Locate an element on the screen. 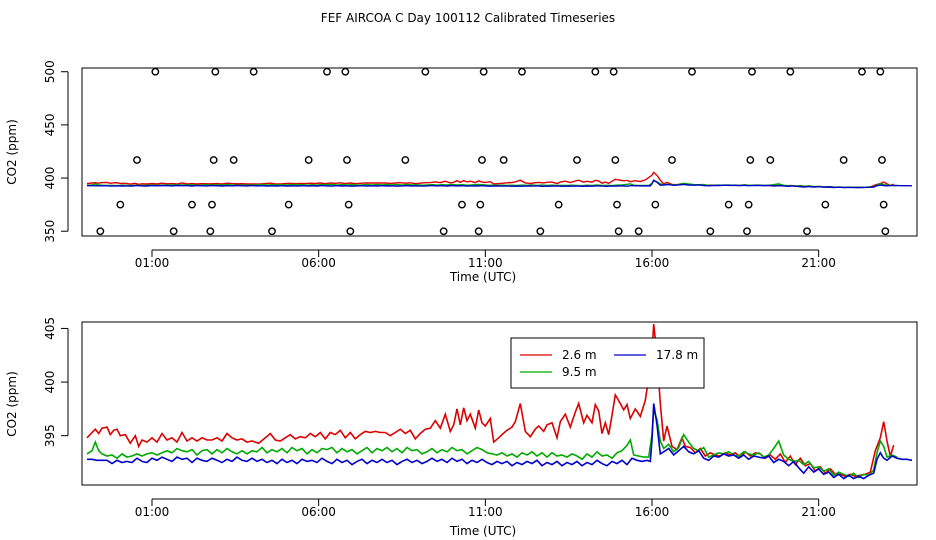 This screenshot has height=540, width=936. legend-label-2.6m: 2.6 m is located at coordinates (579, 355).